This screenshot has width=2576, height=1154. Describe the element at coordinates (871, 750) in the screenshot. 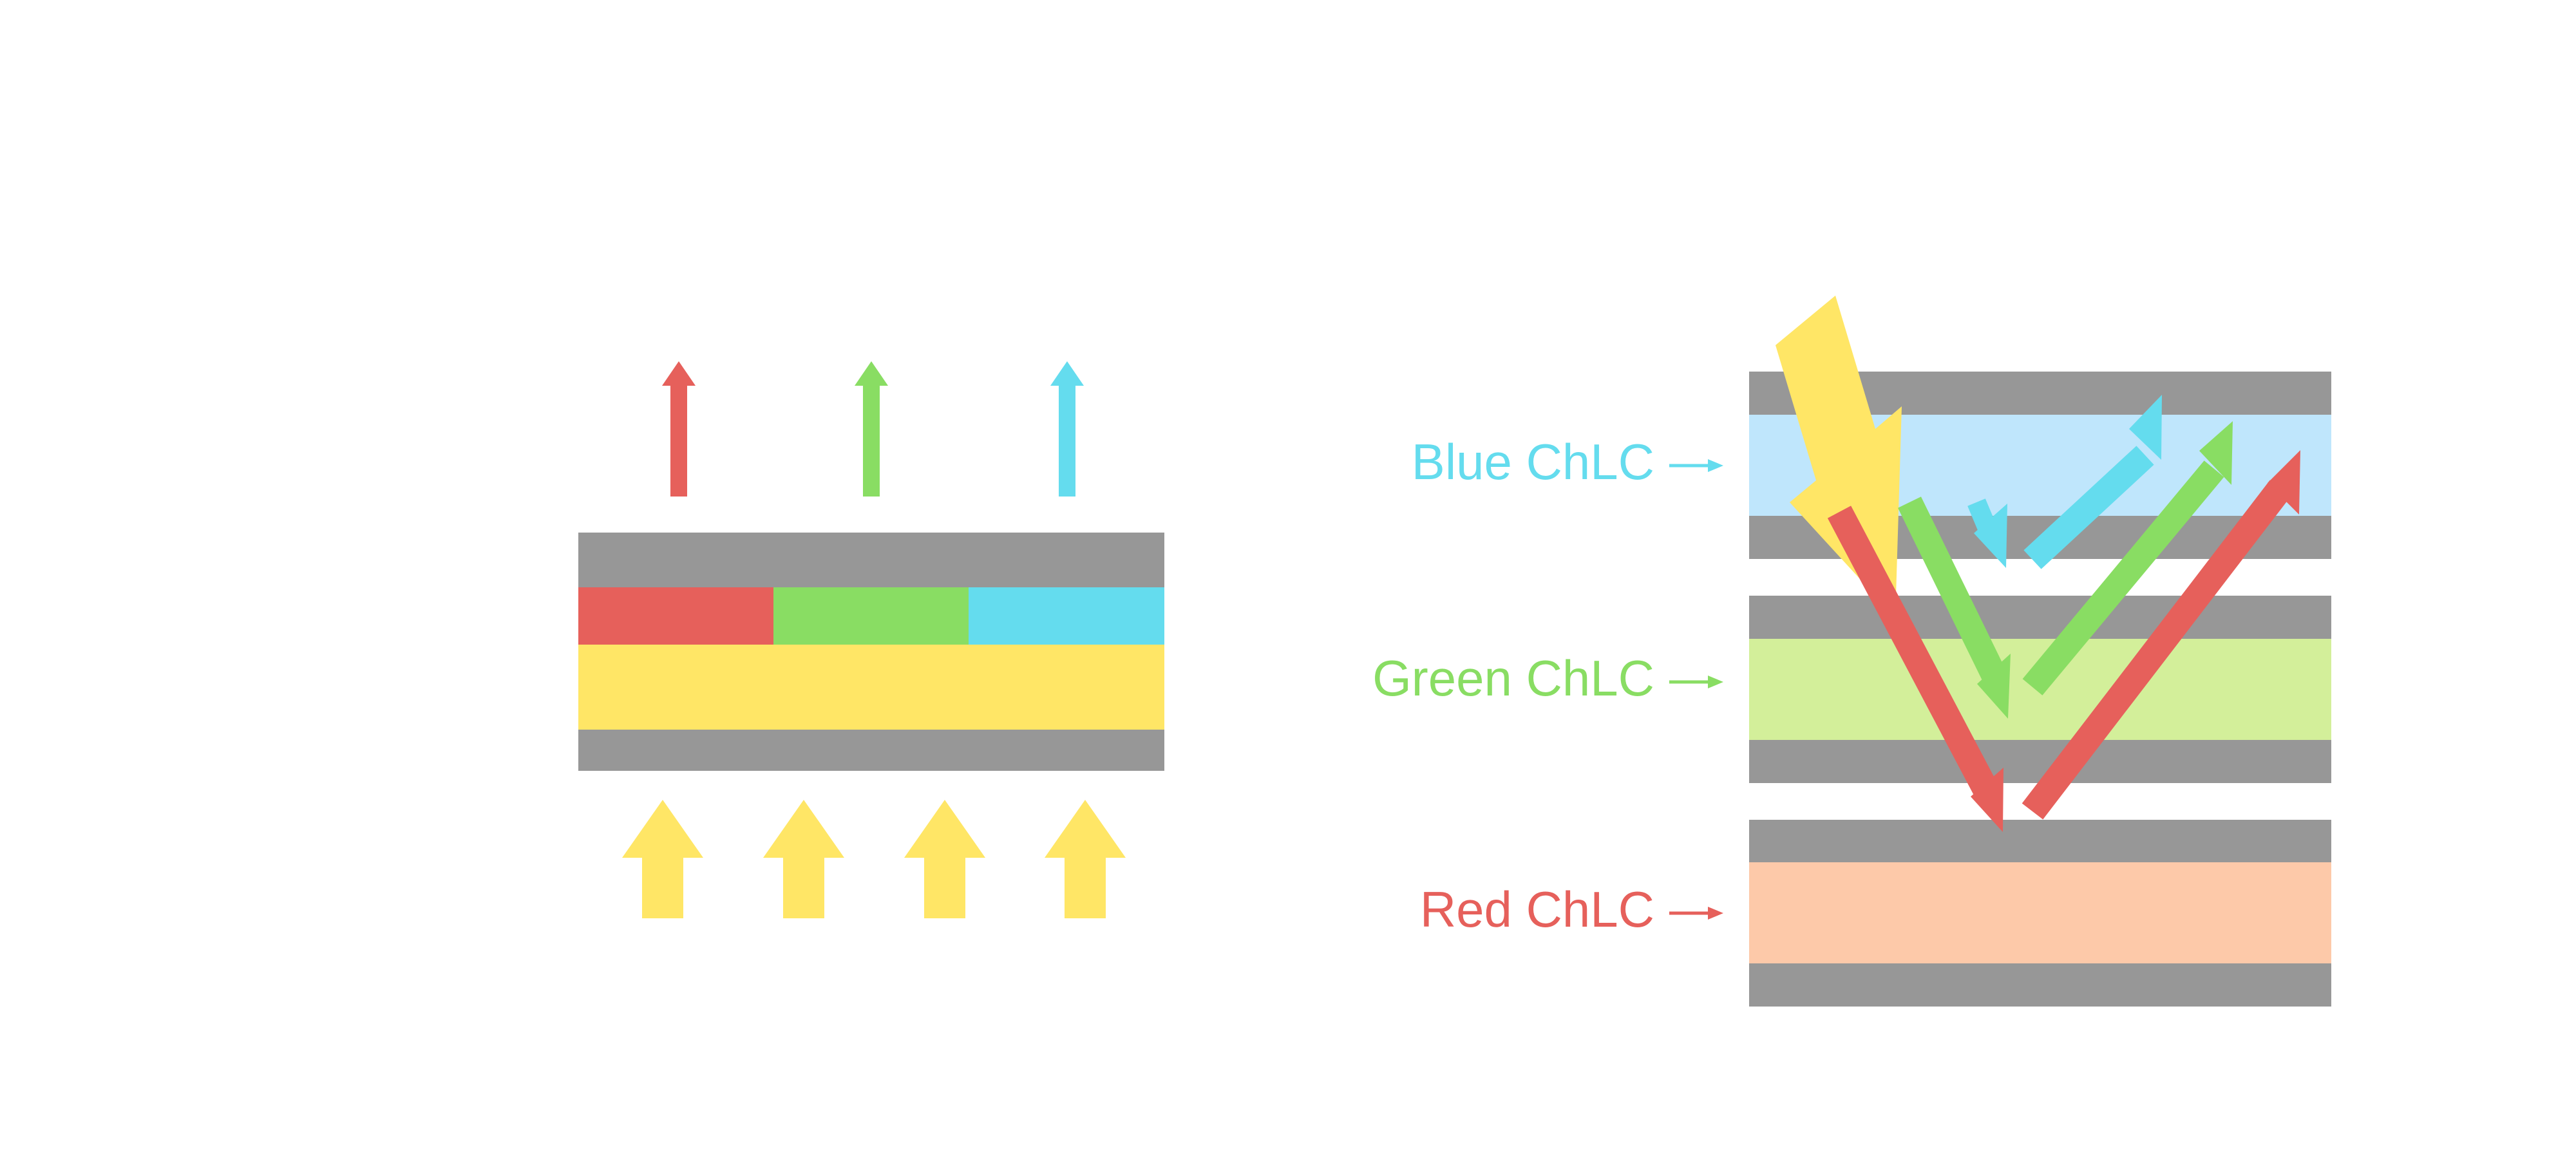

I see `bottom-substrate` at that location.